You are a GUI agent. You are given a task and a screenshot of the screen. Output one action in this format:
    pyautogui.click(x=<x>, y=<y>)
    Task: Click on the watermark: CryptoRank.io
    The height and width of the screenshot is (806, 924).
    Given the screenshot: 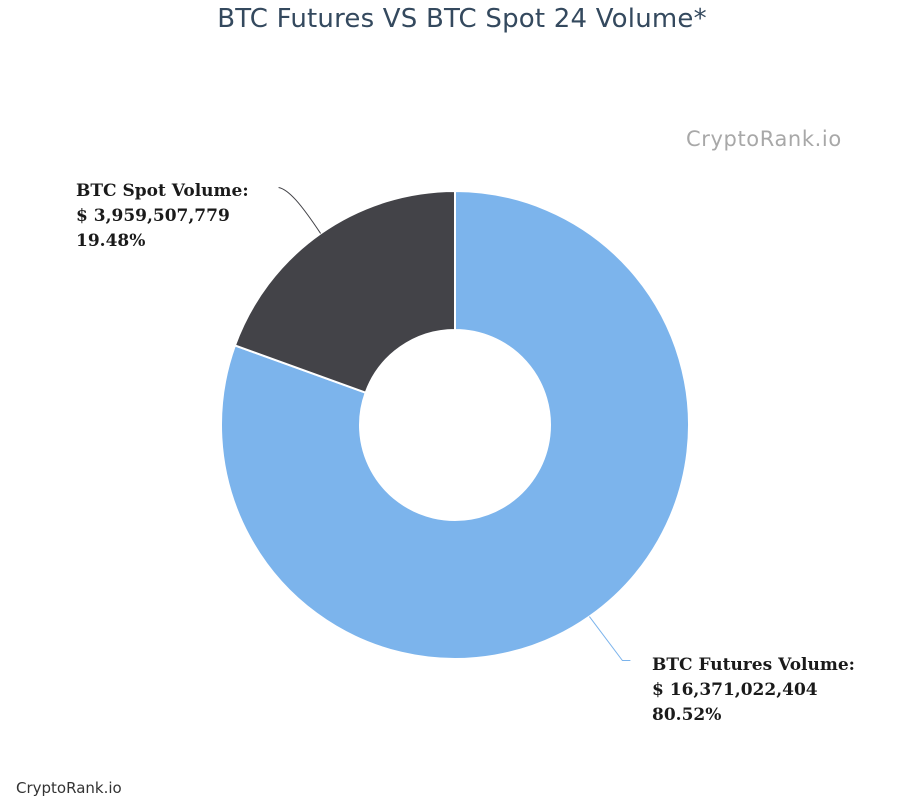 What is the action you would take?
    pyautogui.click(x=764, y=139)
    